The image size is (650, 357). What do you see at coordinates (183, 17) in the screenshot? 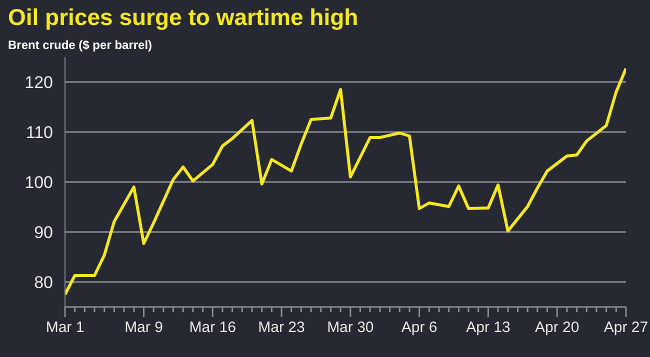
I see `chart-title: Oil prices surge to wartime high` at bounding box center [183, 17].